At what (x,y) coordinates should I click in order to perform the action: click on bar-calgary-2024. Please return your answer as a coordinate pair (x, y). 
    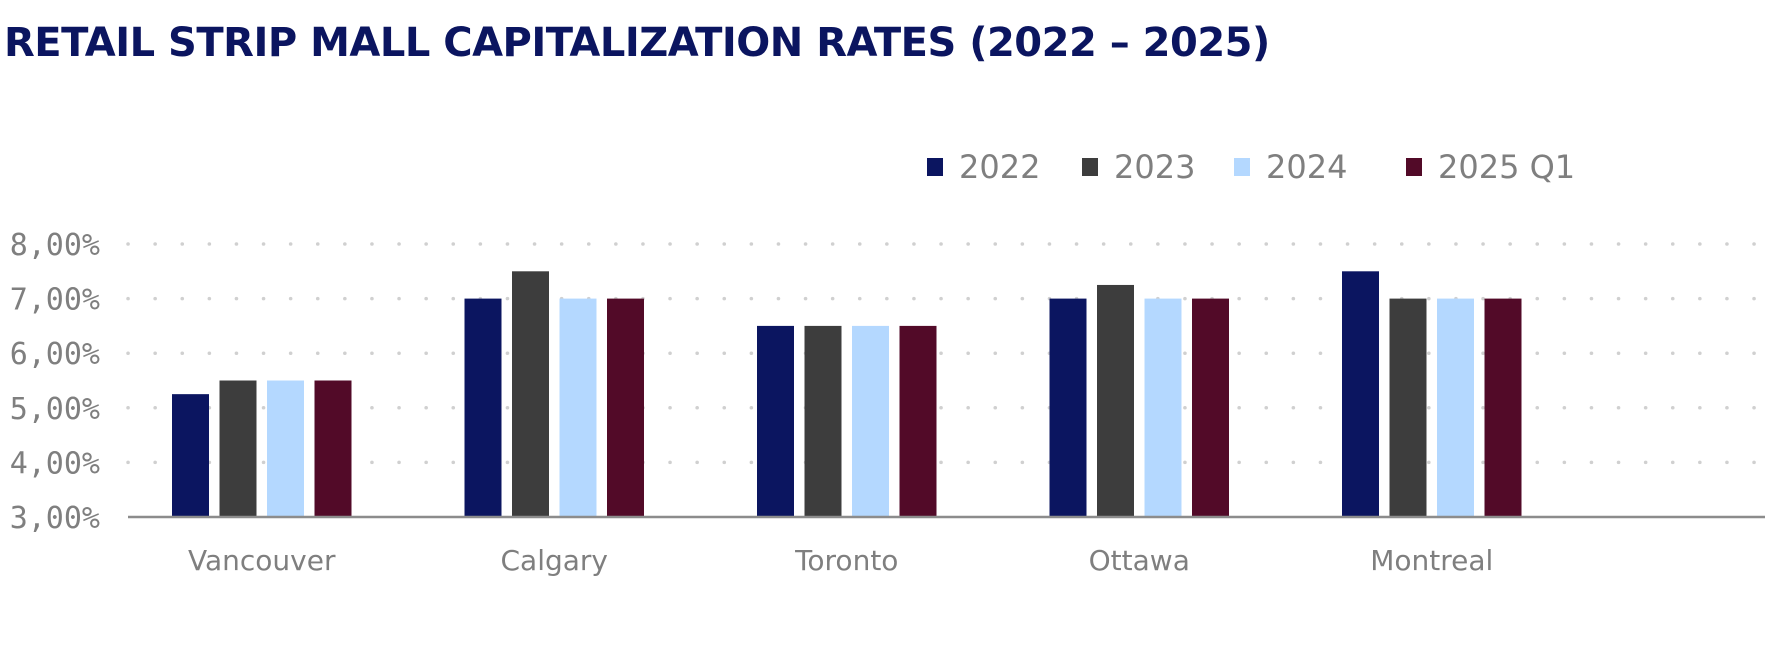
    Looking at the image, I should click on (578, 407).